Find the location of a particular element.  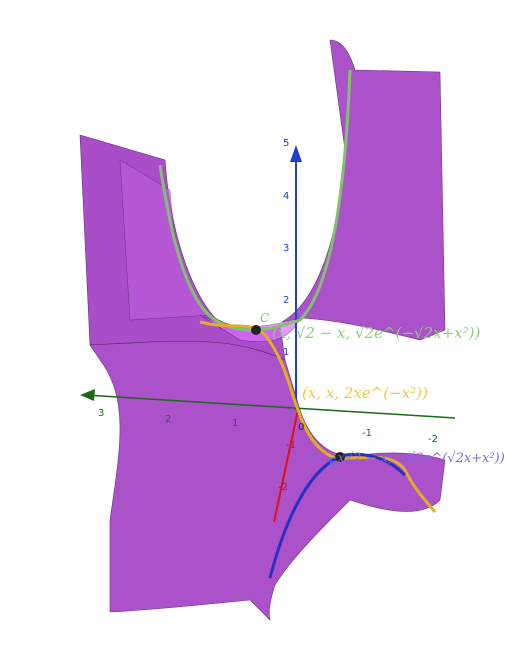

x-axis is located at coordinates (270, 406).